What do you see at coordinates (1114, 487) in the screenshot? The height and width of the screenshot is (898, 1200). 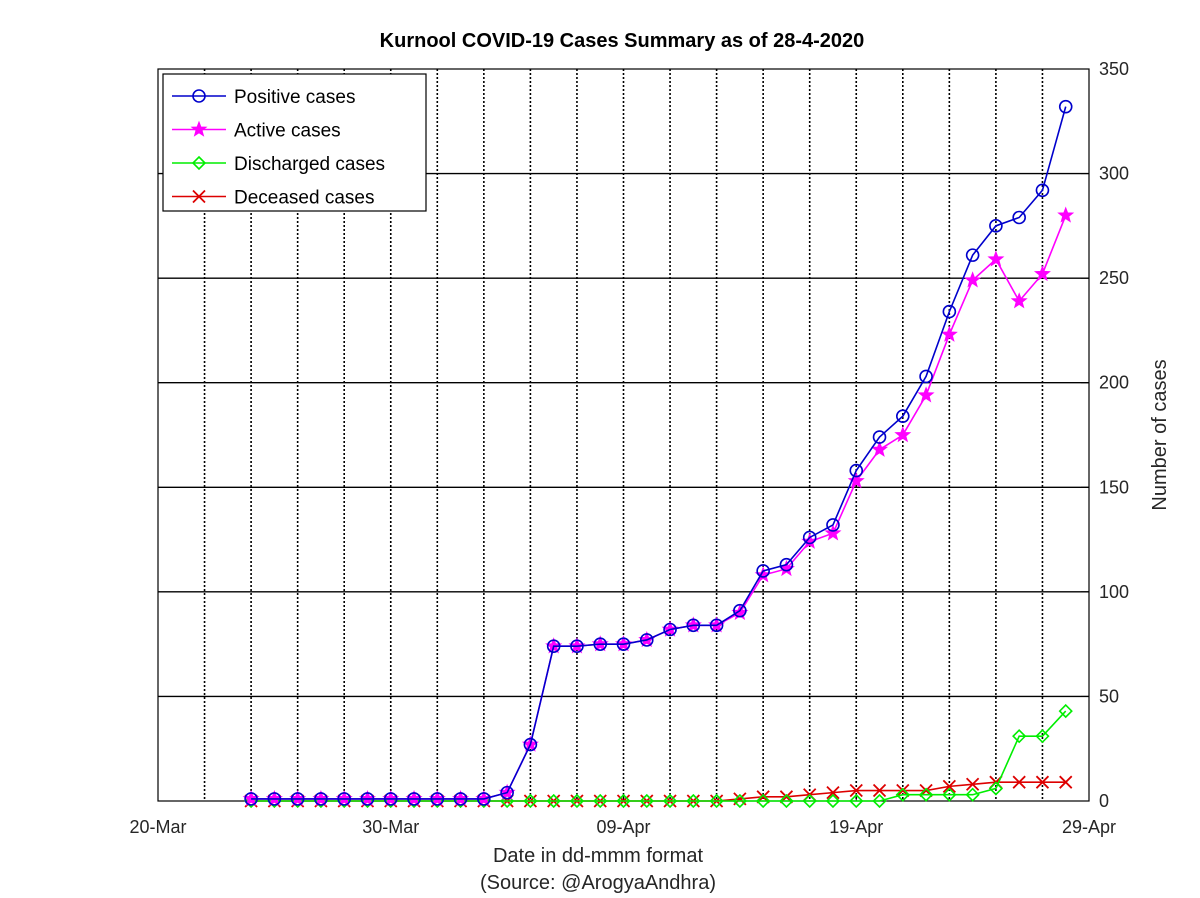 I see `y-tick-label: 150` at bounding box center [1114, 487].